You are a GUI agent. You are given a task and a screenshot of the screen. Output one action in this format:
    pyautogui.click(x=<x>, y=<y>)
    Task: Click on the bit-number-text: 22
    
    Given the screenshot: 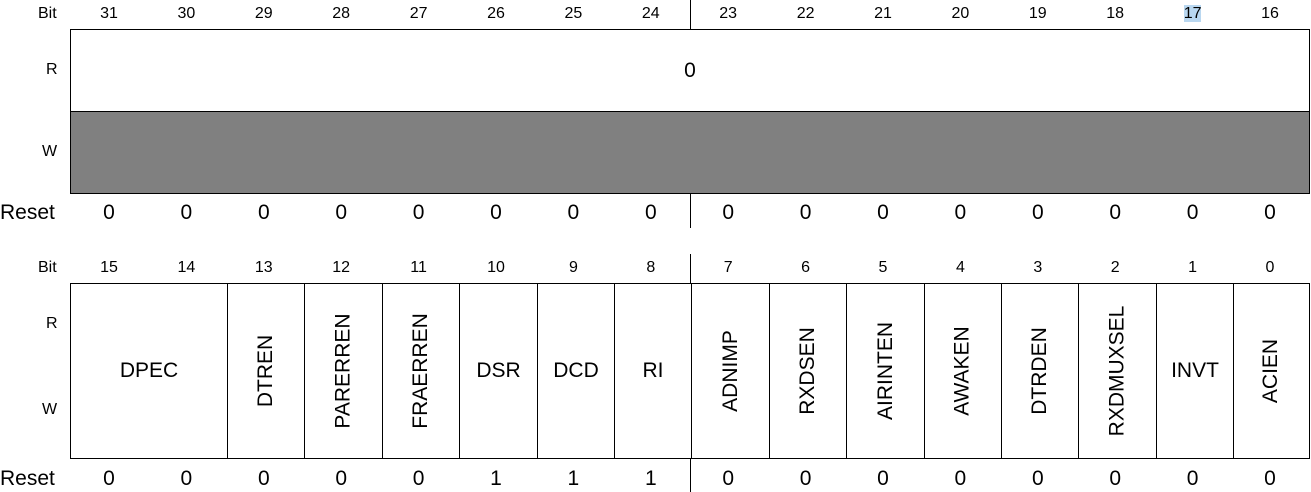 What is the action you would take?
    pyautogui.click(x=805, y=13)
    